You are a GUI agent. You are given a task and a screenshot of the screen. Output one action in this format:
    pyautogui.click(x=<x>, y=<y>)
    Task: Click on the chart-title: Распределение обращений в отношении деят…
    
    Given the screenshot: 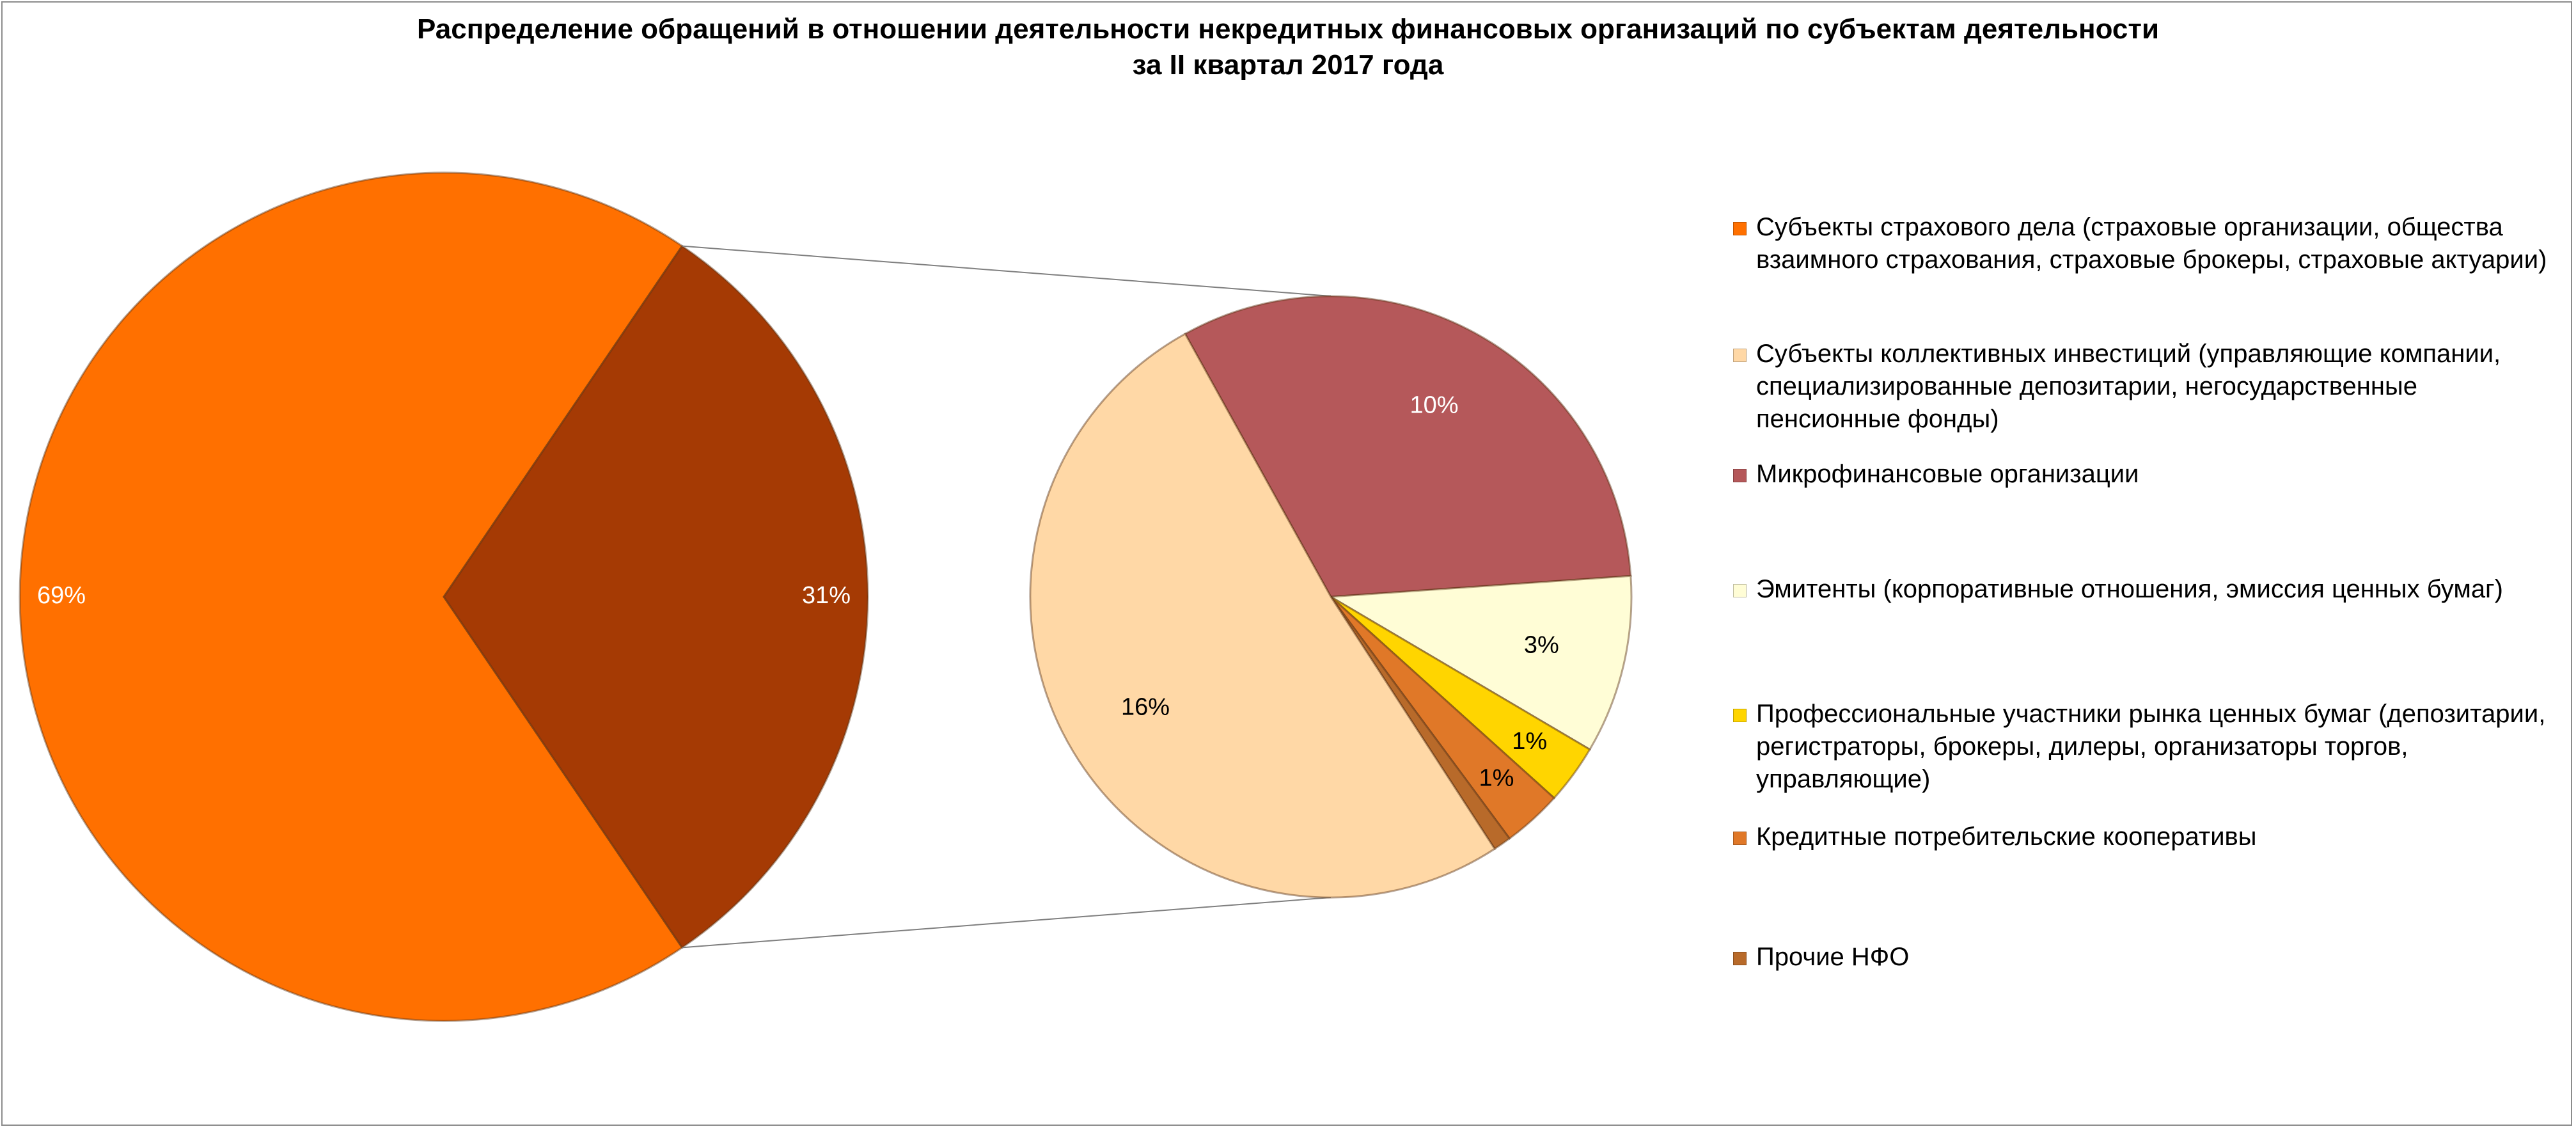 What is the action you would take?
    pyautogui.click(x=1288, y=47)
    